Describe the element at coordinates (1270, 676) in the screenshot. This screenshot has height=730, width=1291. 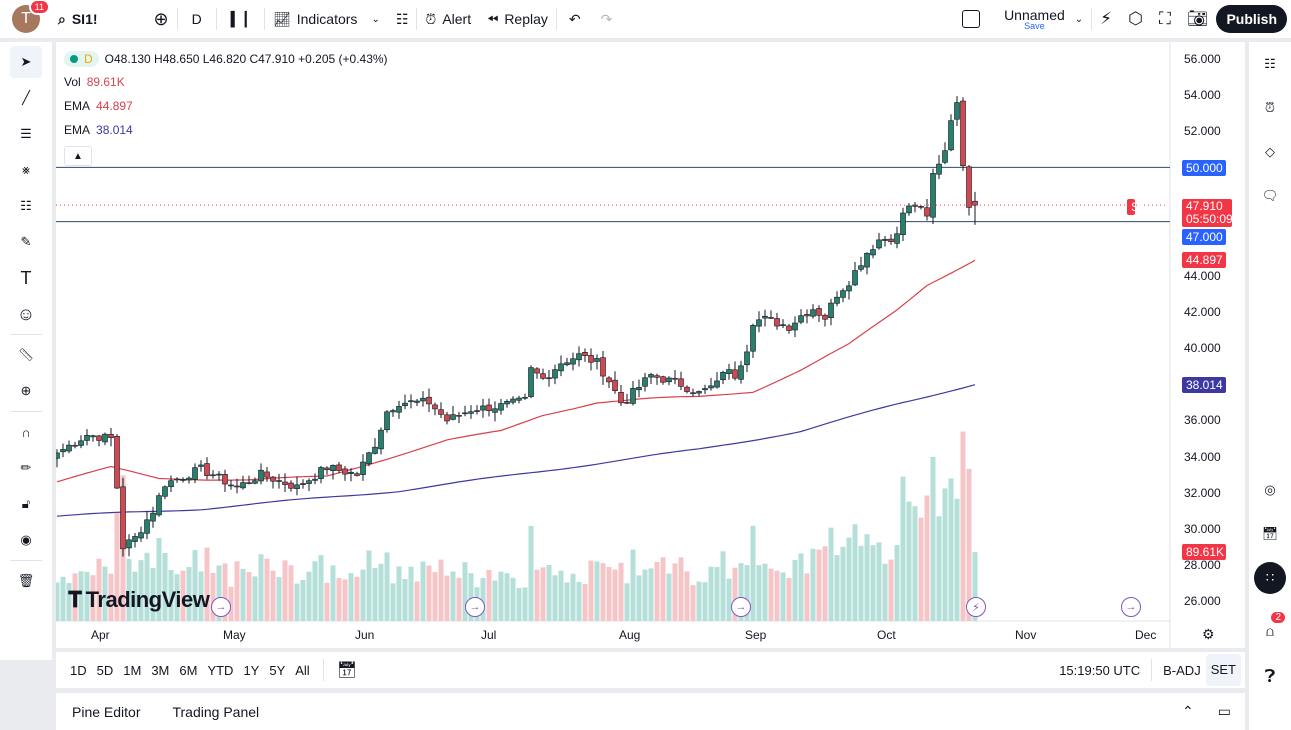
I see `help-button: ❓︎` at that location.